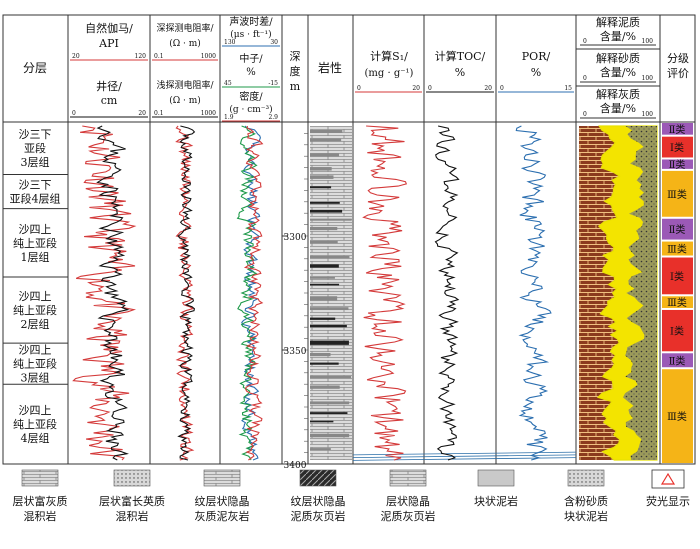  I want to click on curve-toc, so click(447, 293).